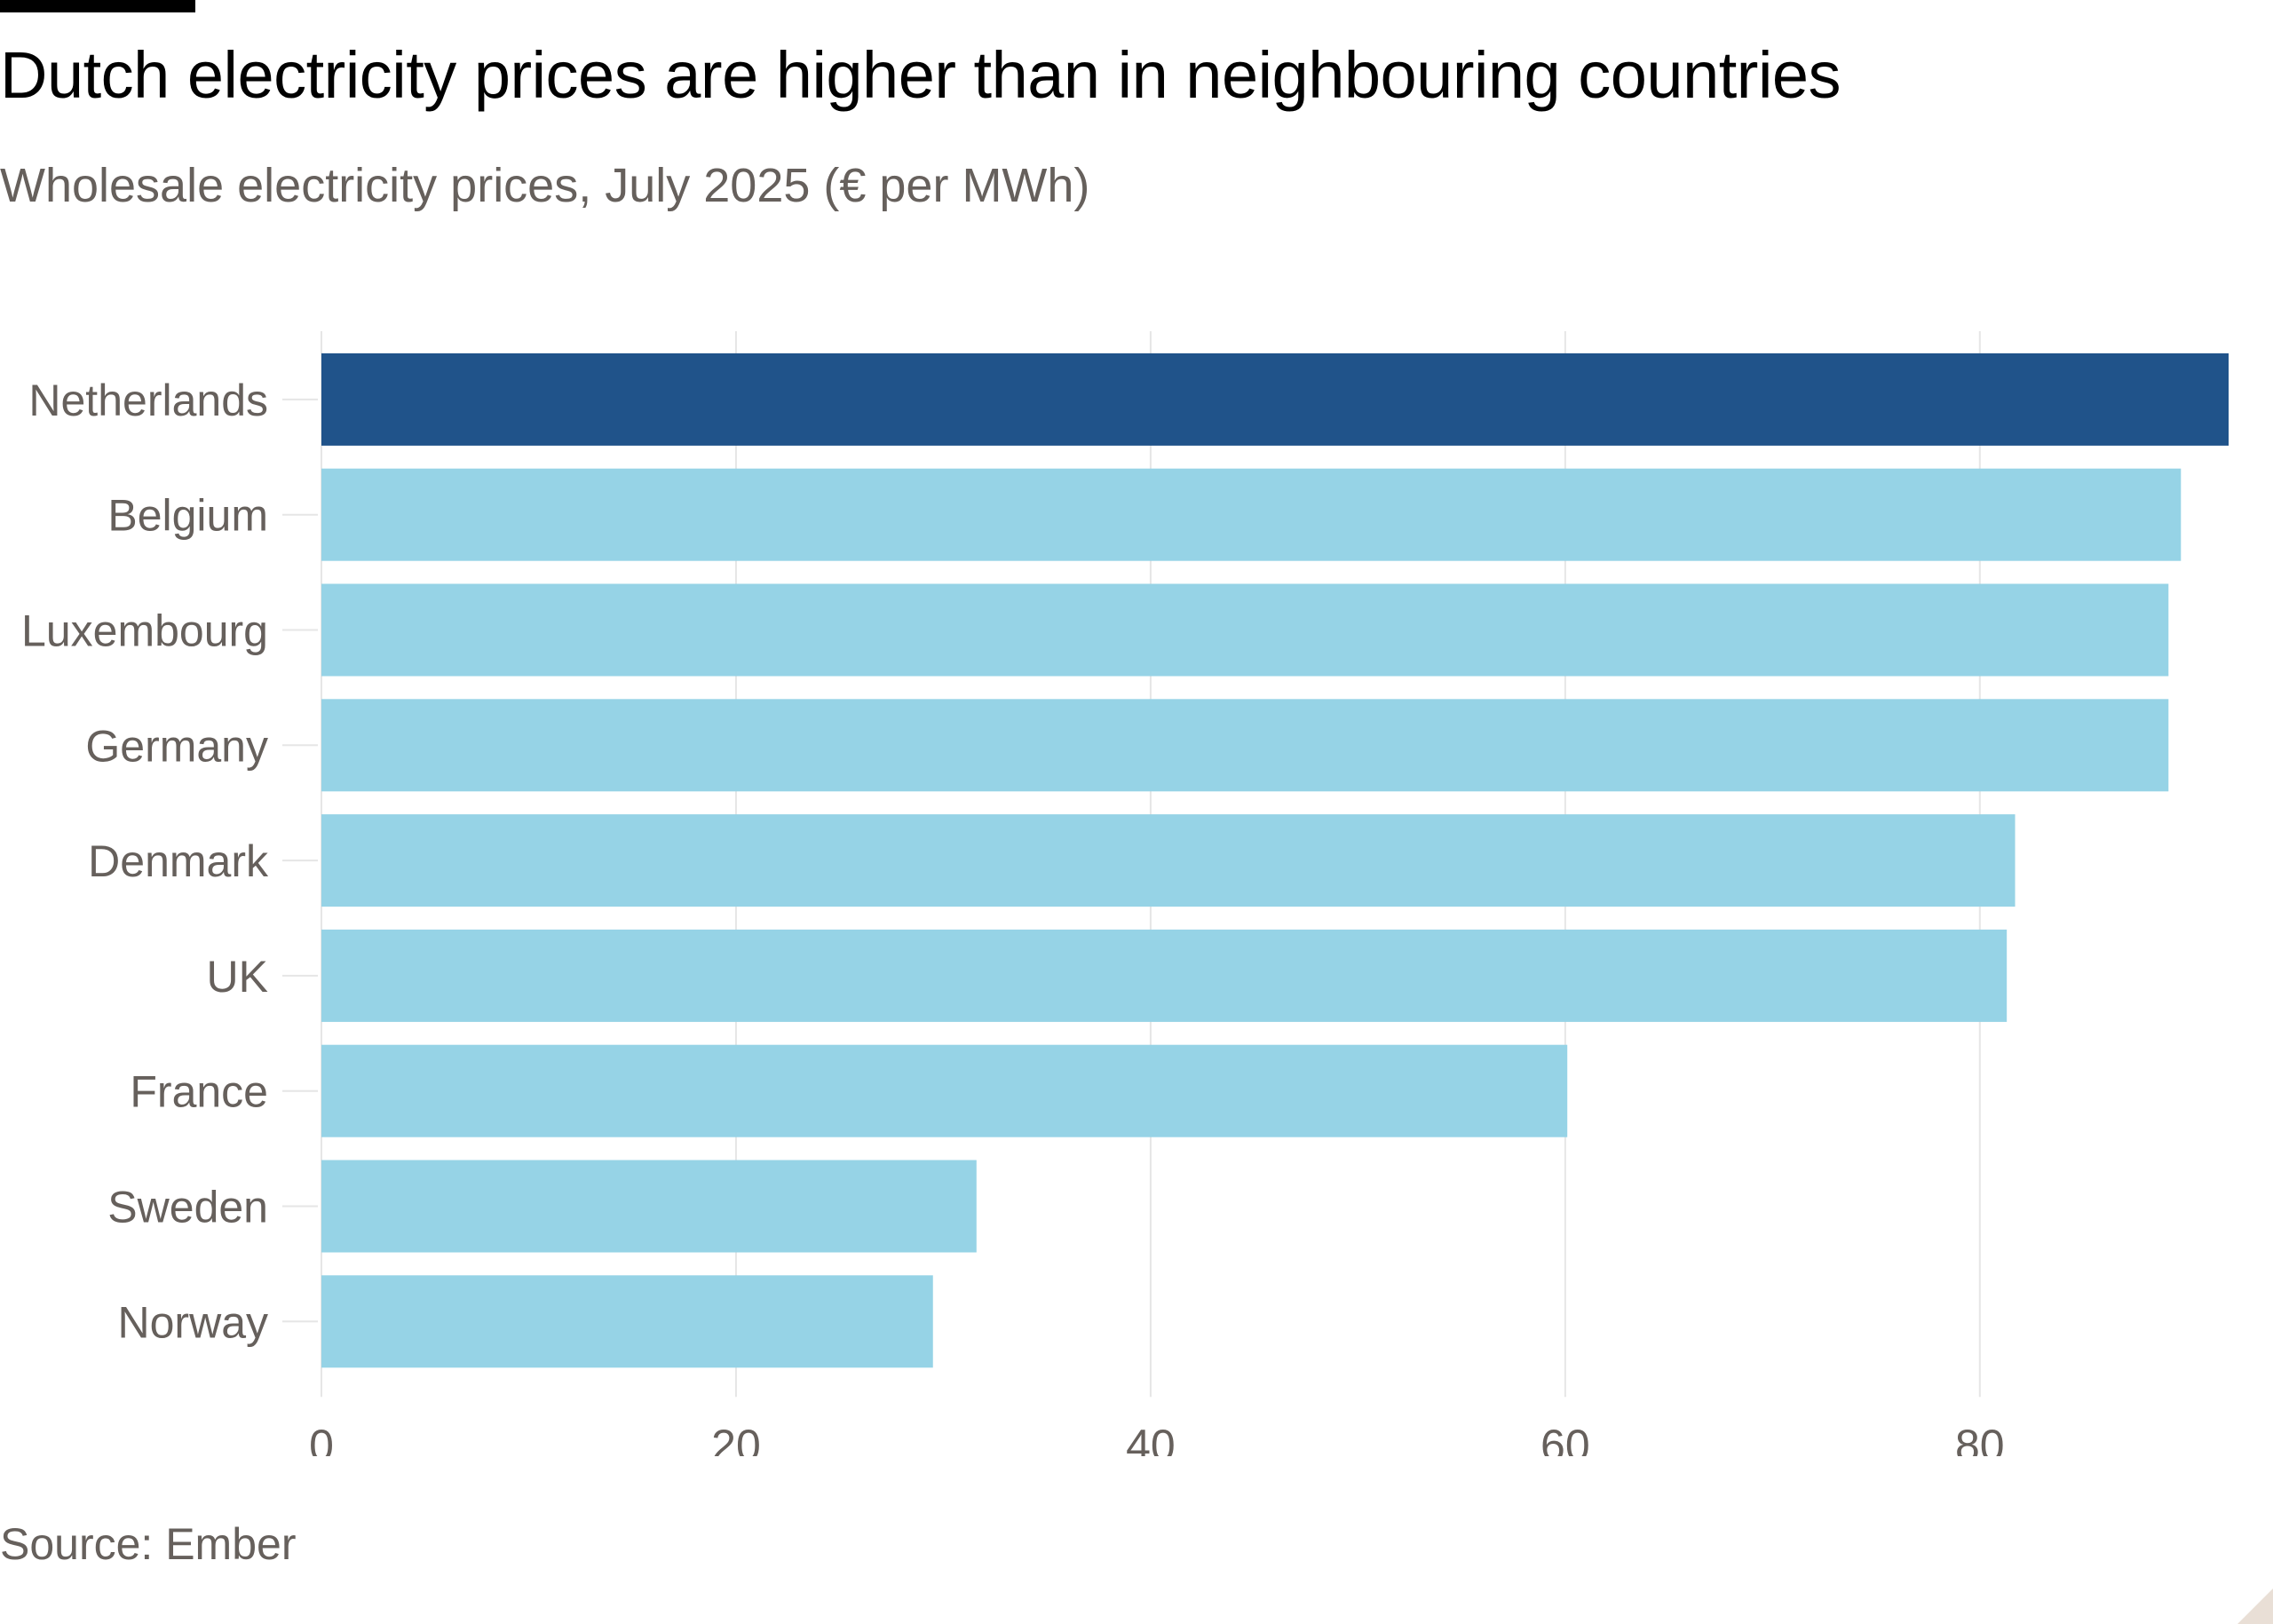 The image size is (2273, 1624). Describe the element at coordinates (1980, 1438) in the screenshot. I see `x-tick-label-4: 80` at that location.